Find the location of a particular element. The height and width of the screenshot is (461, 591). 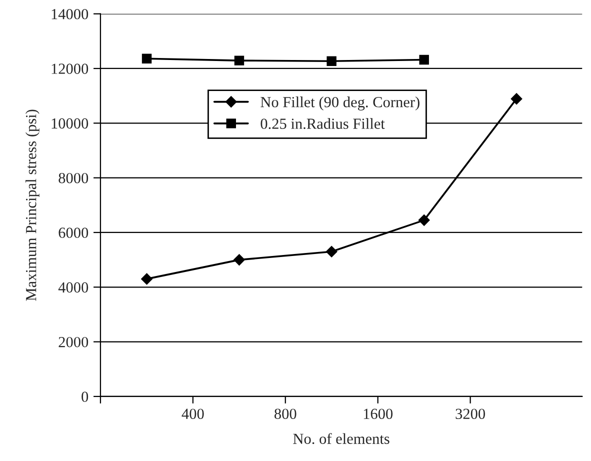

x-tick-label: 400 is located at coordinates (193, 414).